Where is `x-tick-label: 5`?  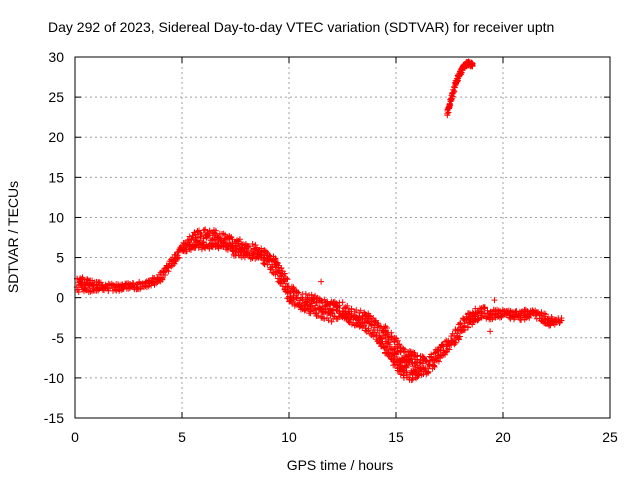
x-tick-label: 5 is located at coordinates (182, 437).